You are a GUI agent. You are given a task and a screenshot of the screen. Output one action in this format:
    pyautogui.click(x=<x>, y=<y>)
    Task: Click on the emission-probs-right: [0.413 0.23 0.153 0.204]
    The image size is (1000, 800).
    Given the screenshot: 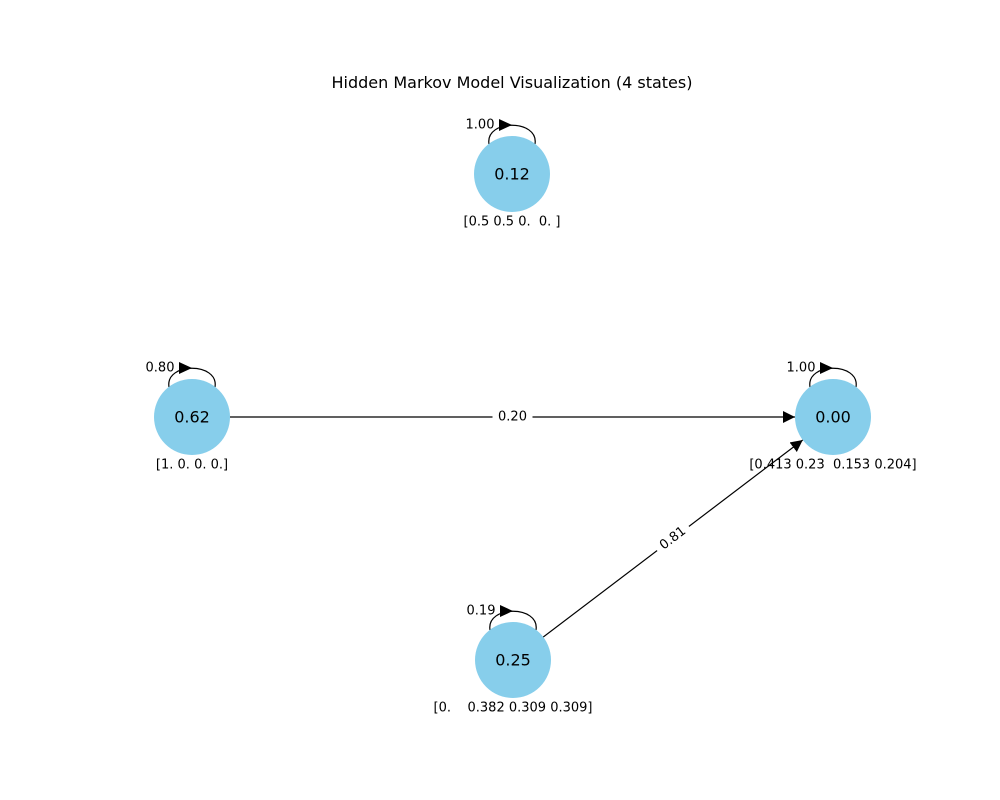 What is the action you would take?
    pyautogui.click(x=832, y=465)
    